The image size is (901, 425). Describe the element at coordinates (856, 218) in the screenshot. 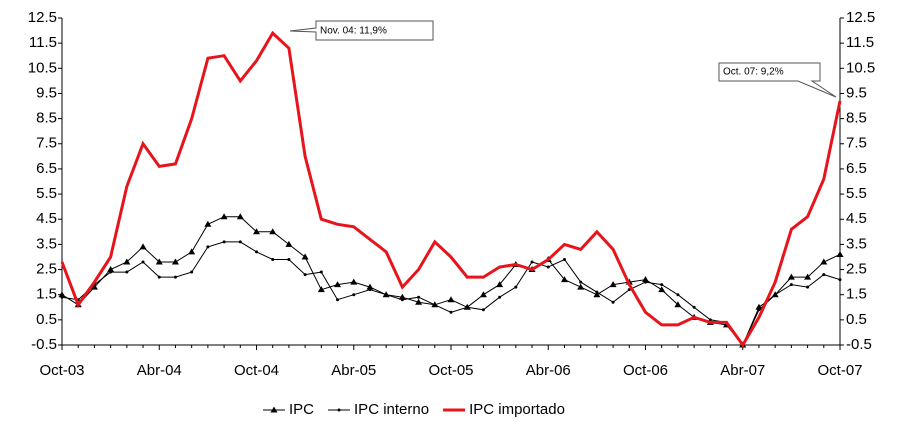

I see `y2-tick-label: 4.5` at that location.